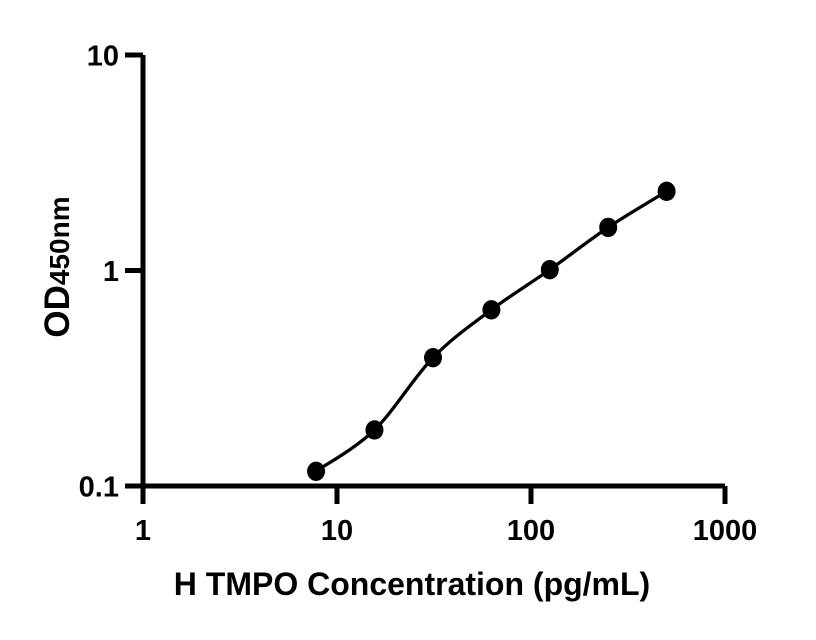  I want to click on y-axis-tick-label: 1, so click(111, 272).